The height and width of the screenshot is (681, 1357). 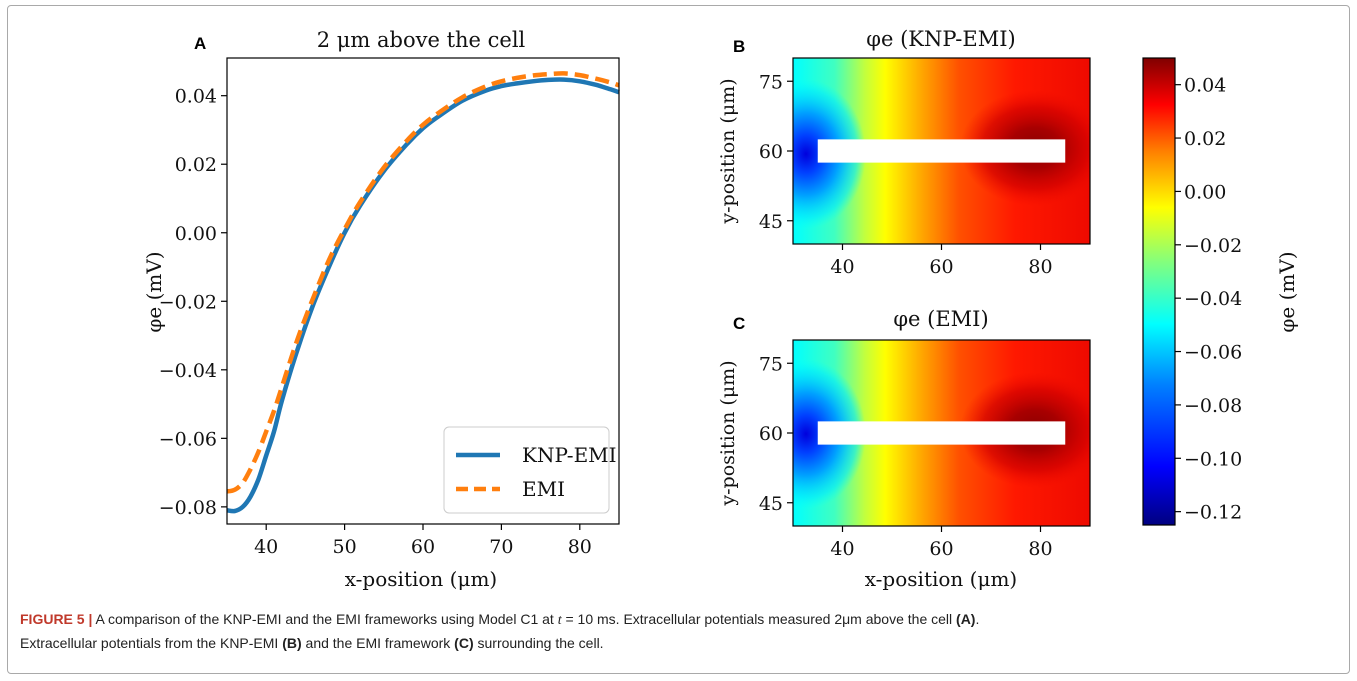 What do you see at coordinates (423, 547) in the screenshot?
I see `chart-a-x-tick-label: 60` at bounding box center [423, 547].